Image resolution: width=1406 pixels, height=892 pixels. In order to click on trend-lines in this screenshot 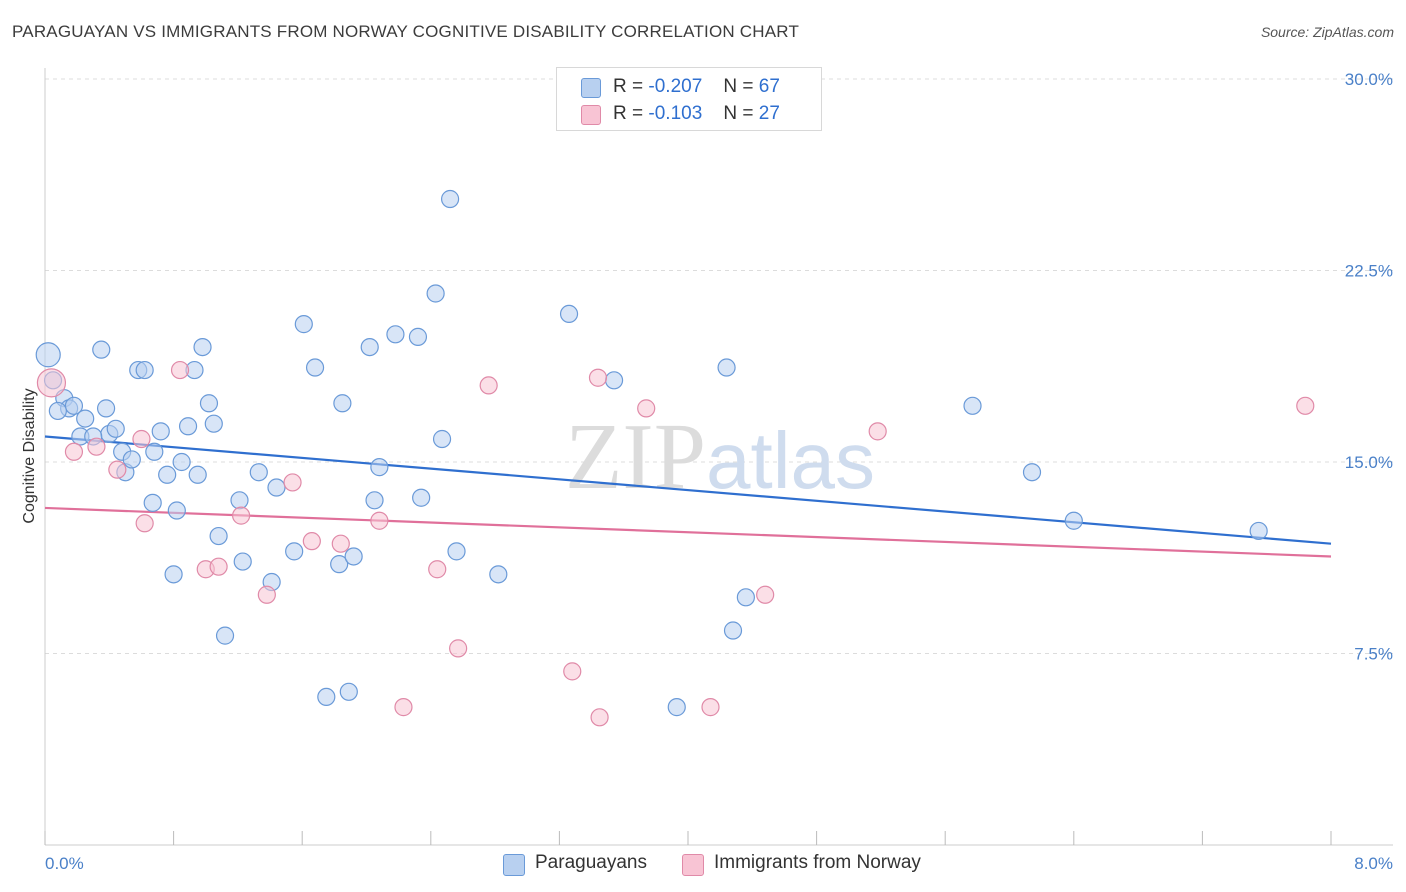, I will do `click(688, 496)`.